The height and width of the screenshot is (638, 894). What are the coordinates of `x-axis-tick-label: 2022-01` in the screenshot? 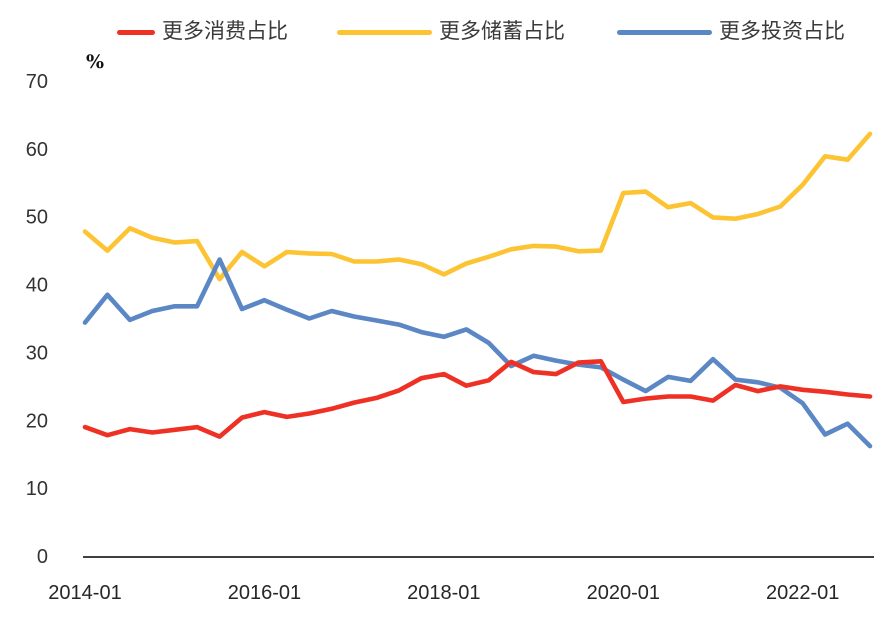 It's located at (802, 593).